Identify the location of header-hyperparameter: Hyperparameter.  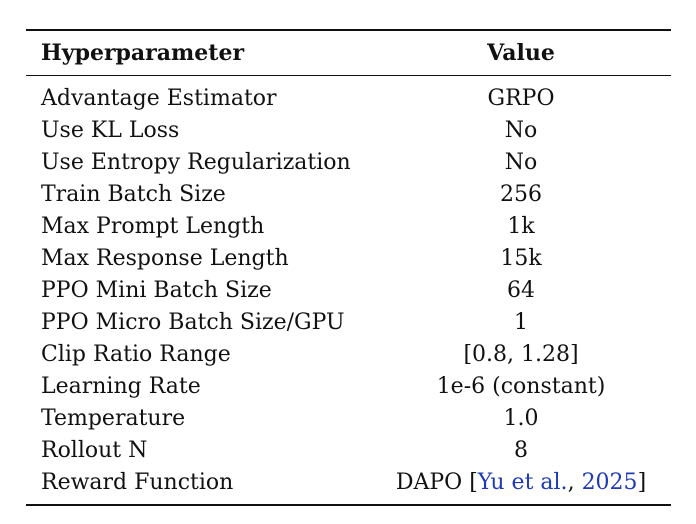
(143, 53).